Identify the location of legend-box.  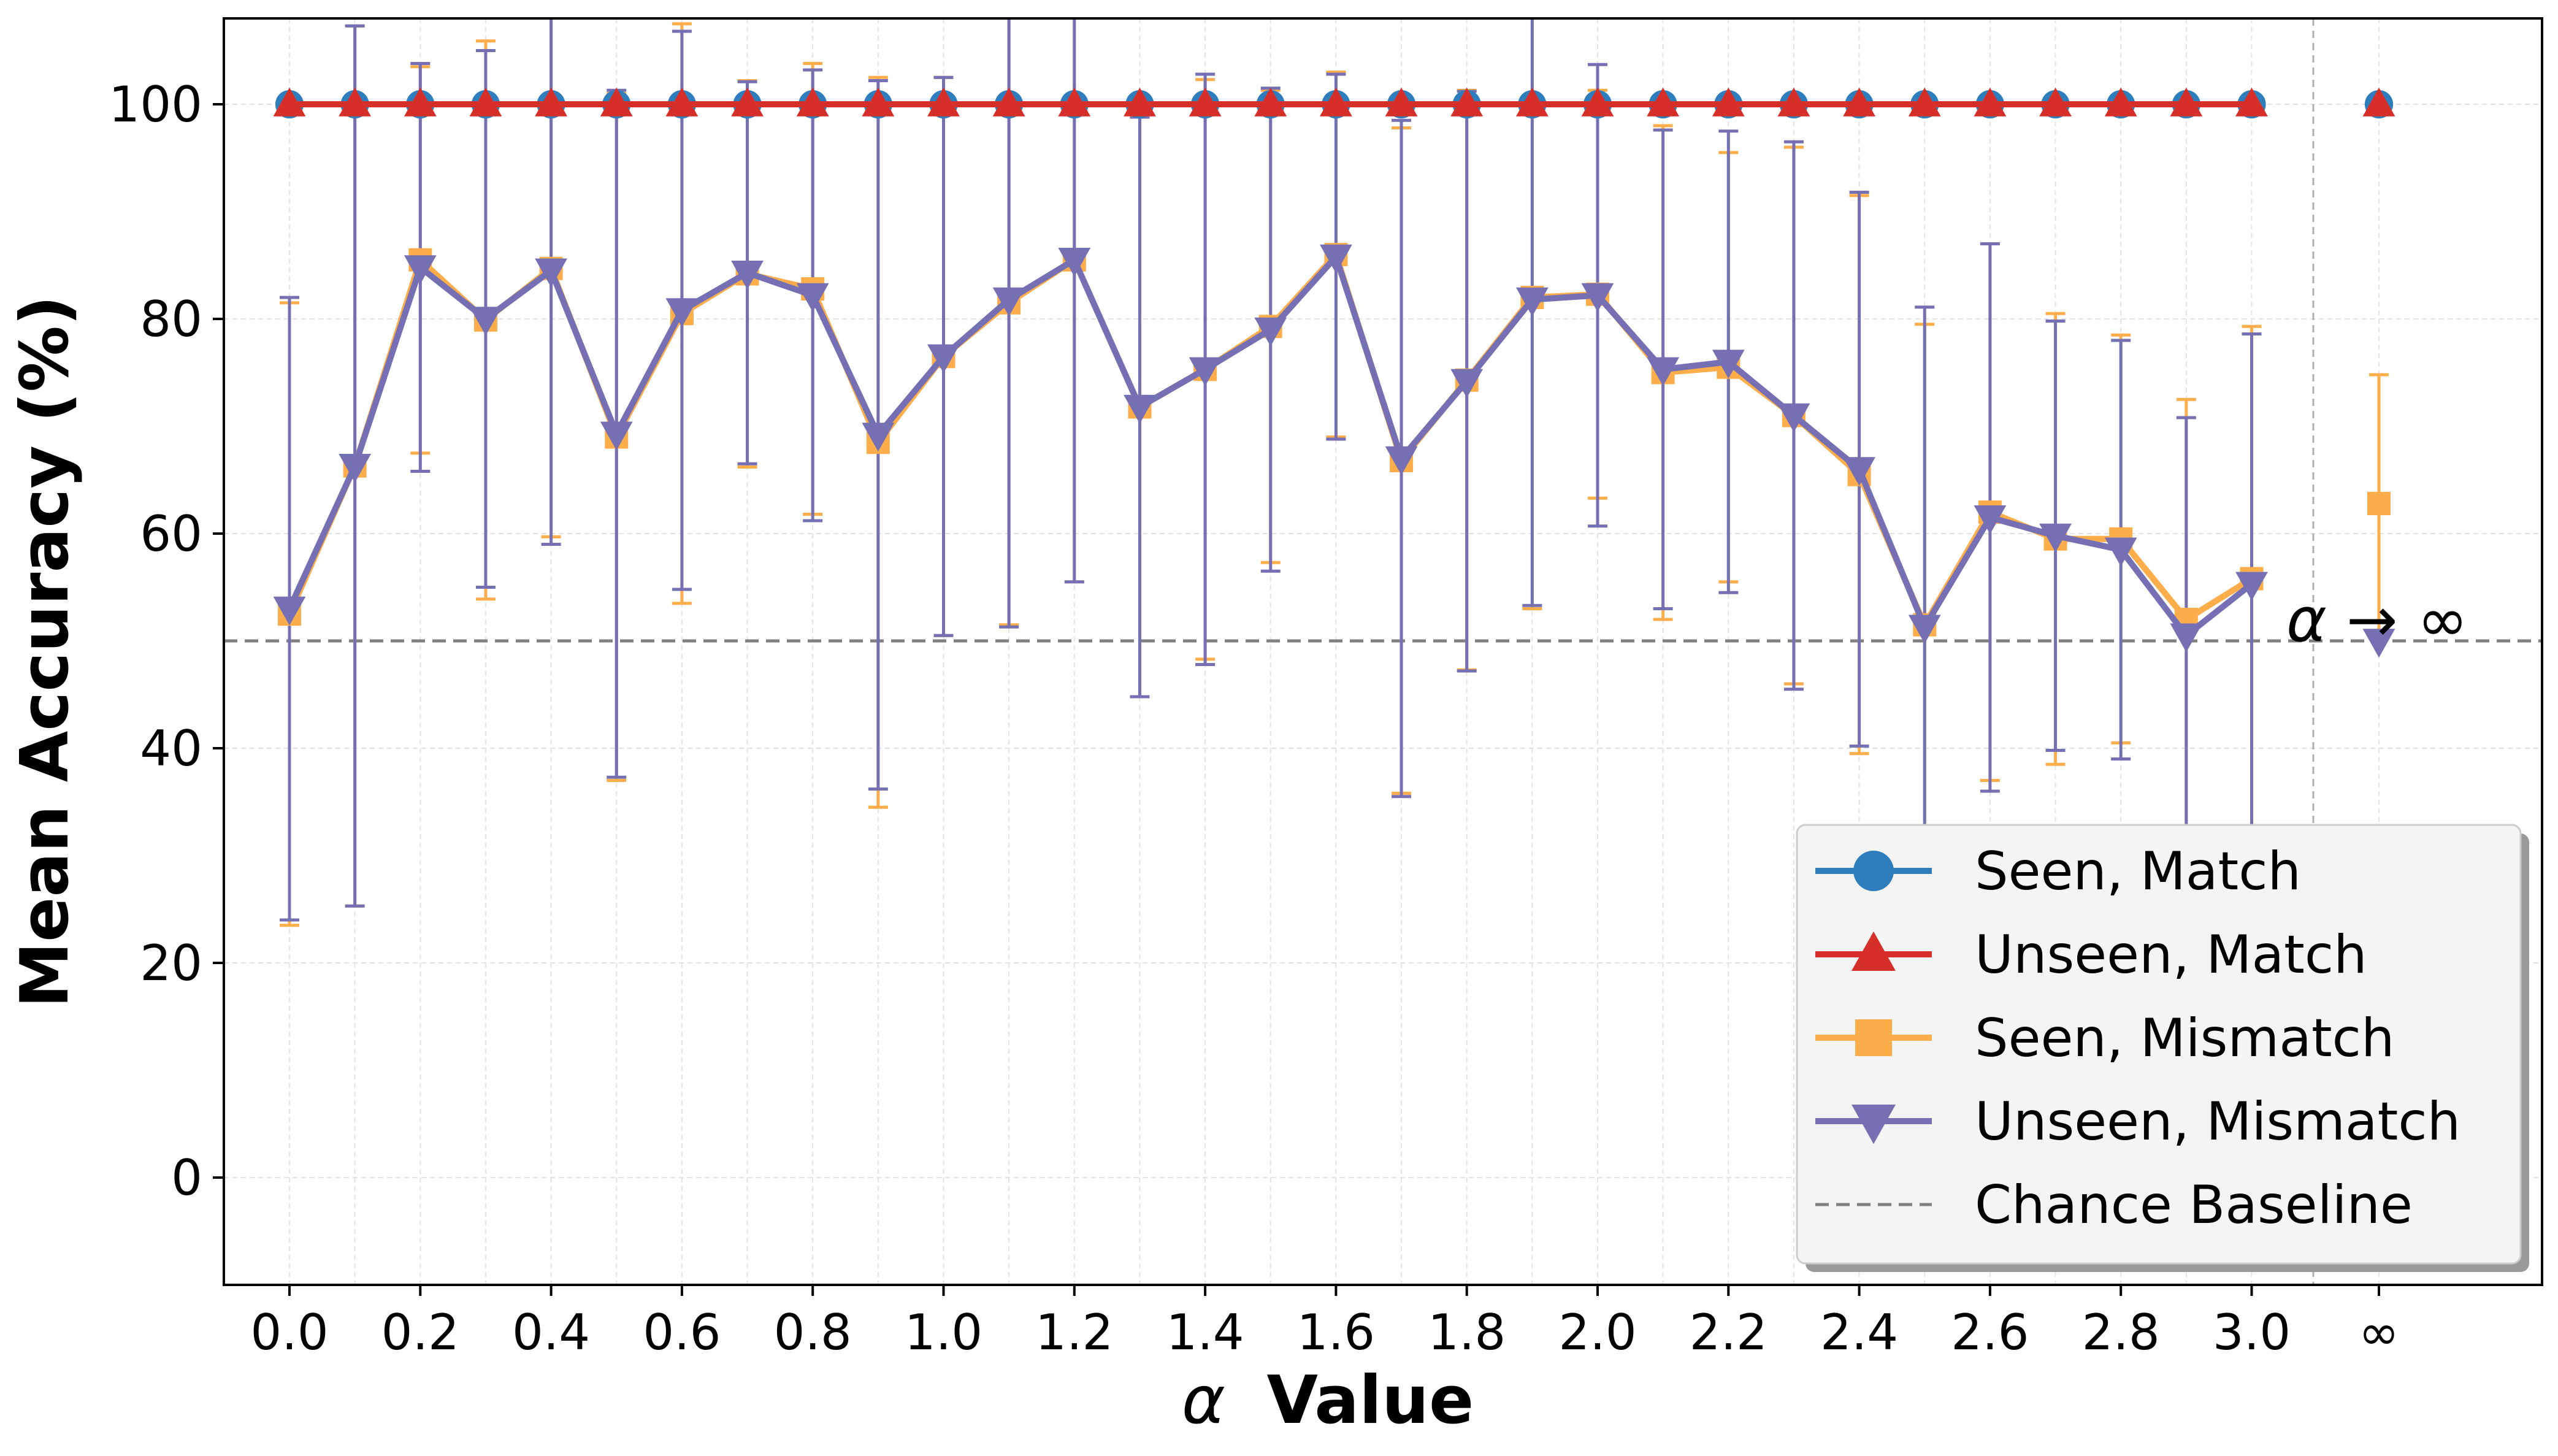
(2159, 1044).